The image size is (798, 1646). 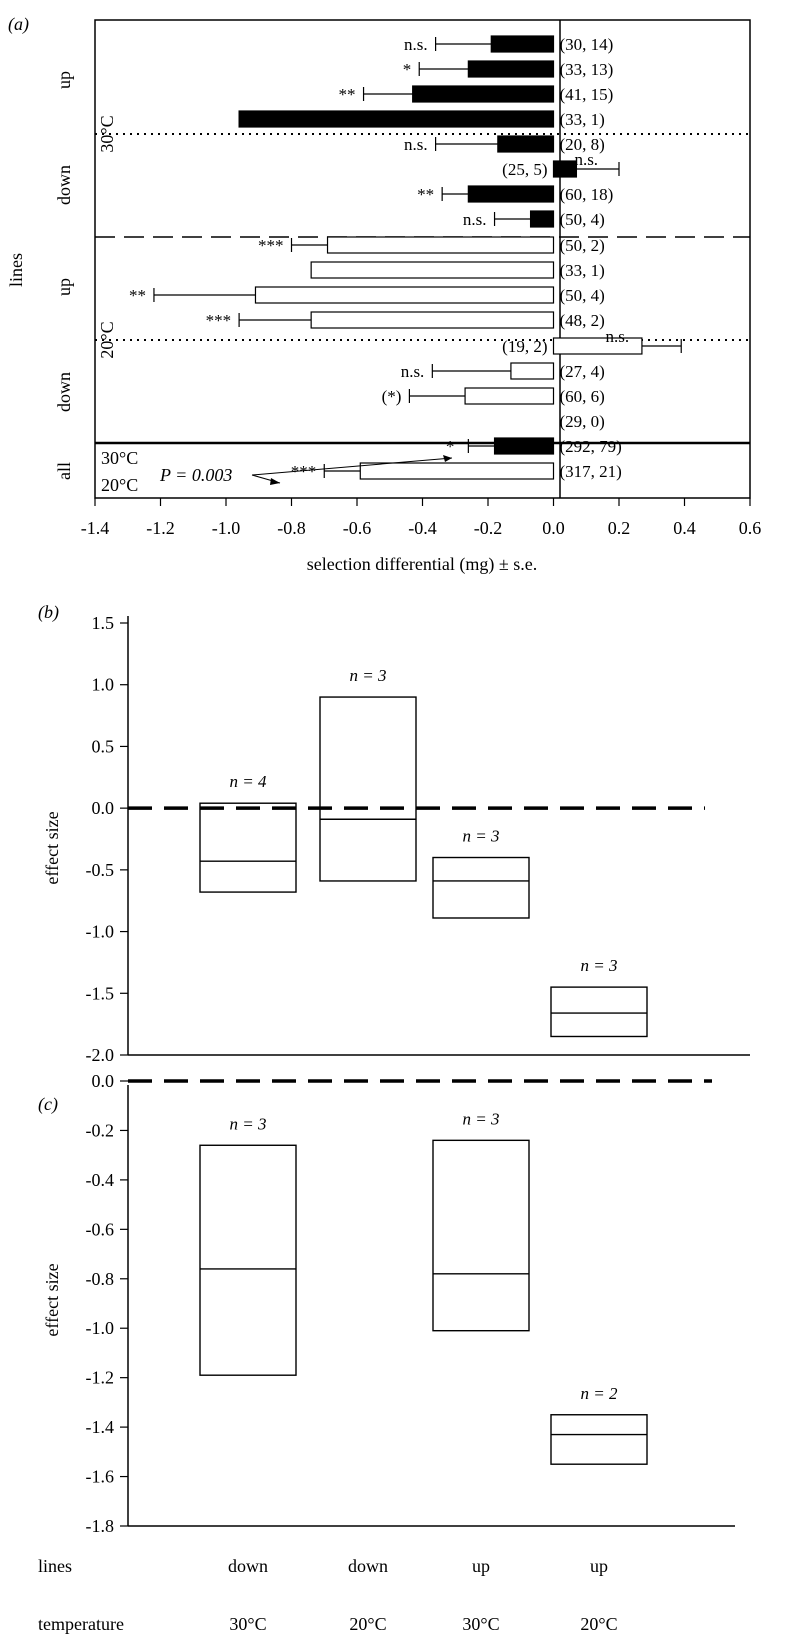 What do you see at coordinates (100, 1229) in the screenshot?
I see `y-tick-label: -0.6` at bounding box center [100, 1229].